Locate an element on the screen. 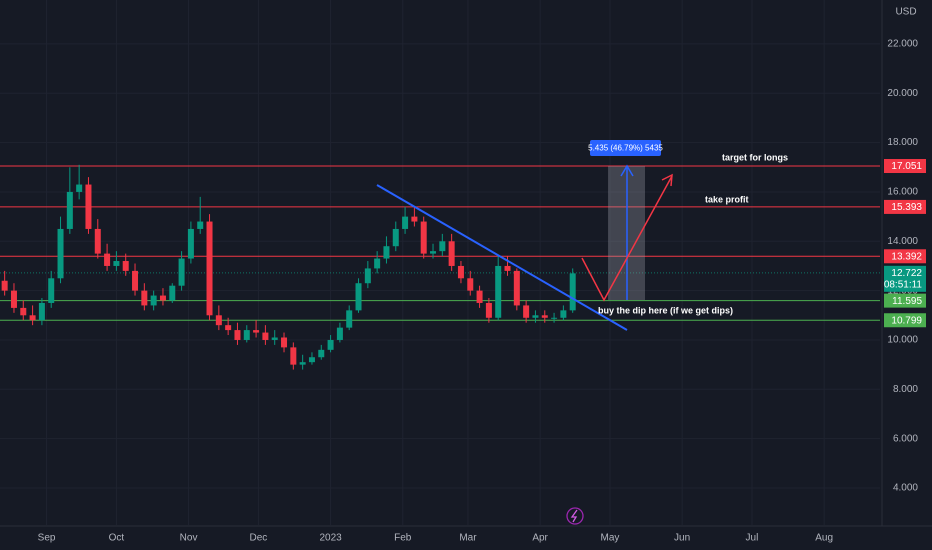  measure-arrowhead is located at coordinates (627, 170).